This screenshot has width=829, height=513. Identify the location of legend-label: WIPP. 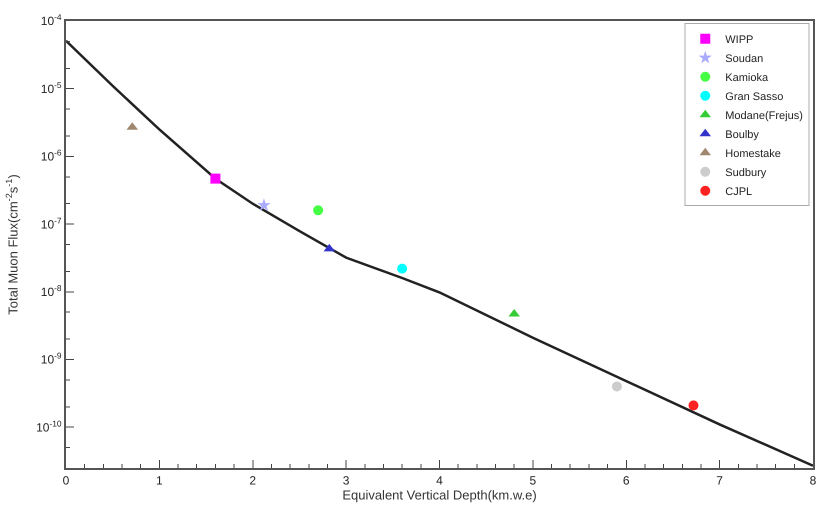
(739, 40).